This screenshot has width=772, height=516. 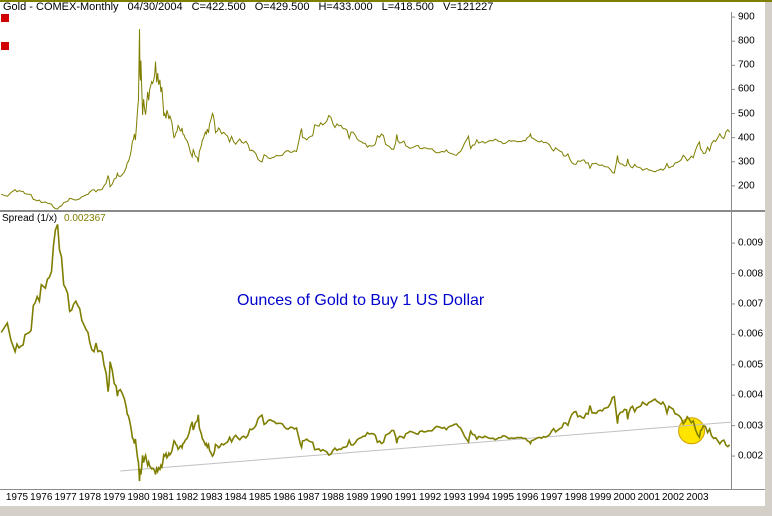 I want to click on y-axis-tick-label: 0.003, so click(x=751, y=426).